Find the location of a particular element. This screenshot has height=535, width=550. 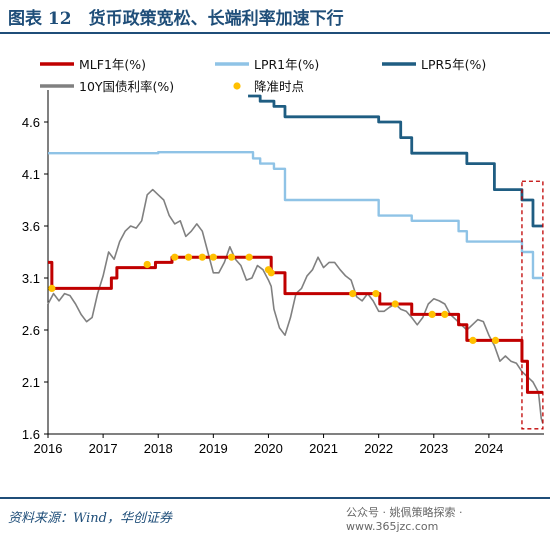

x-tick-label: 2022 is located at coordinates (378, 448).